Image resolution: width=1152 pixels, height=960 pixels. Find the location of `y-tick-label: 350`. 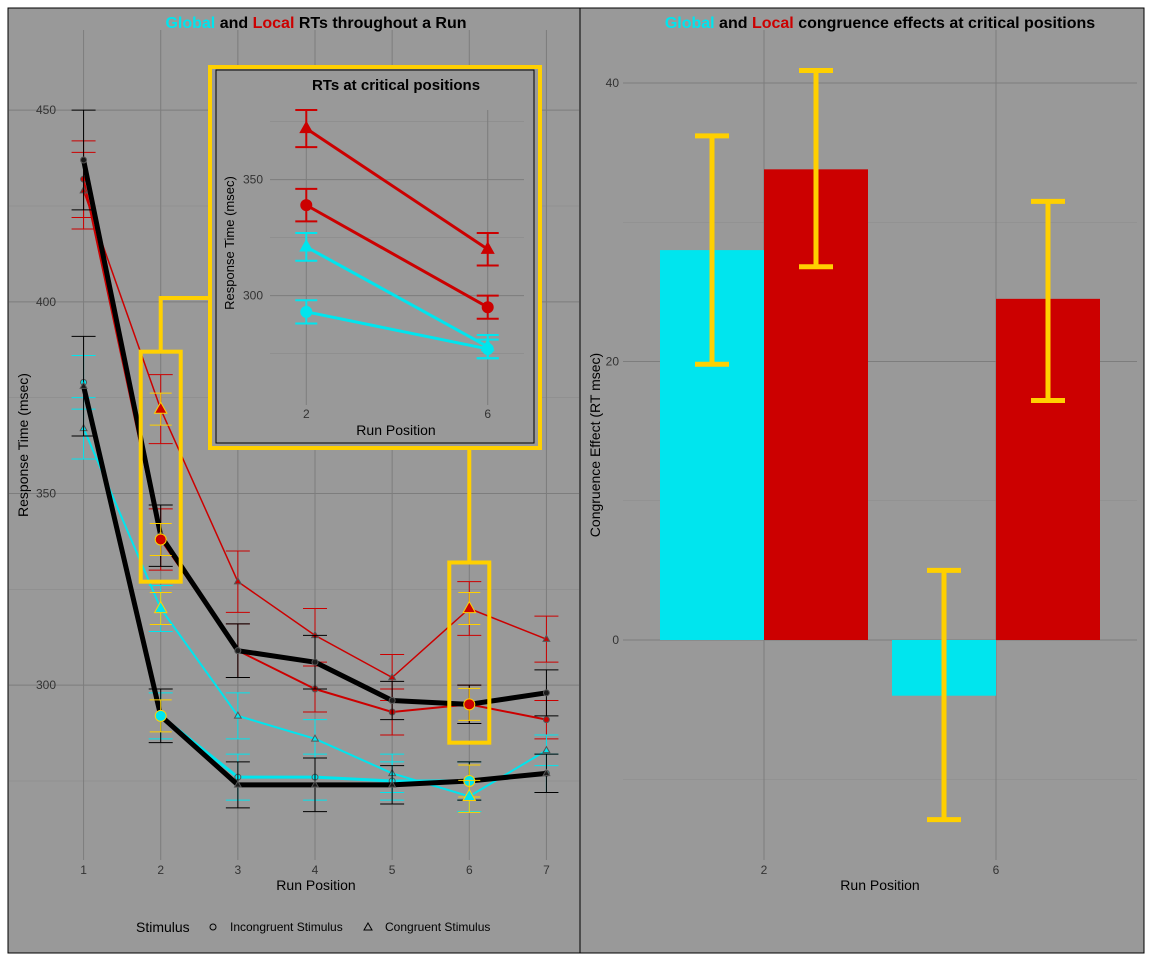

y-tick-label: 350 is located at coordinates (46, 494).